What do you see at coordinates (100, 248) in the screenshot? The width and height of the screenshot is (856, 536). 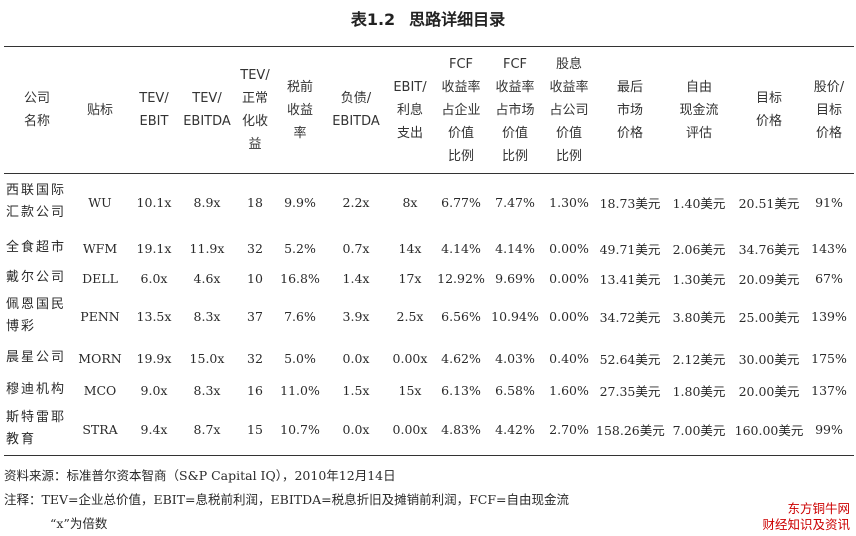 I see `ticker-cell: WFM` at bounding box center [100, 248].